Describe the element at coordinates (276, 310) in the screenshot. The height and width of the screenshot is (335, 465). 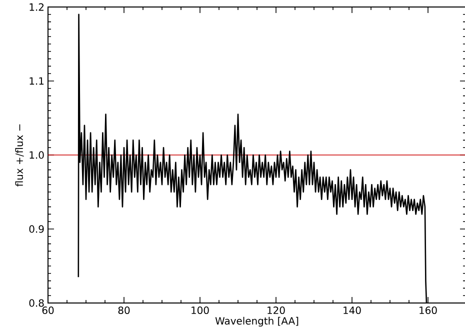
I see `x-tick-label: 120` at that location.